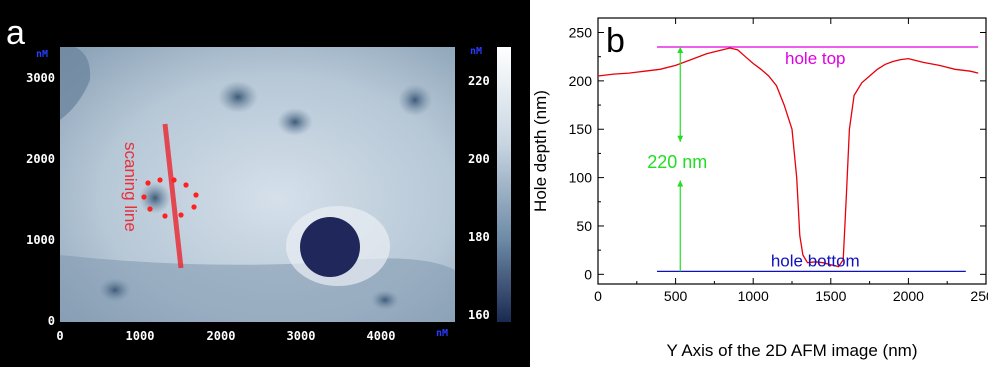  I want to click on panel-b-letter: b, so click(615, 41).